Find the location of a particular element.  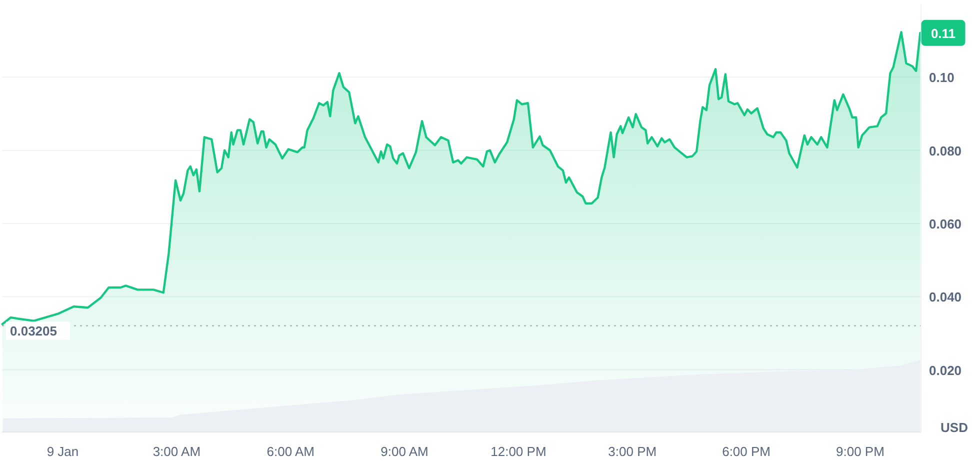

y-tick-label: 0.10 is located at coordinates (941, 78).